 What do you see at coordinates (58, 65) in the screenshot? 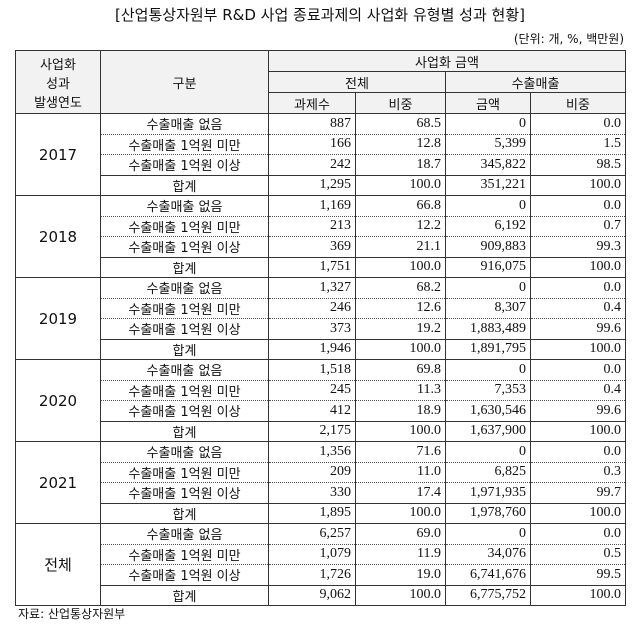
I see `header-line: 사업화` at bounding box center [58, 65].